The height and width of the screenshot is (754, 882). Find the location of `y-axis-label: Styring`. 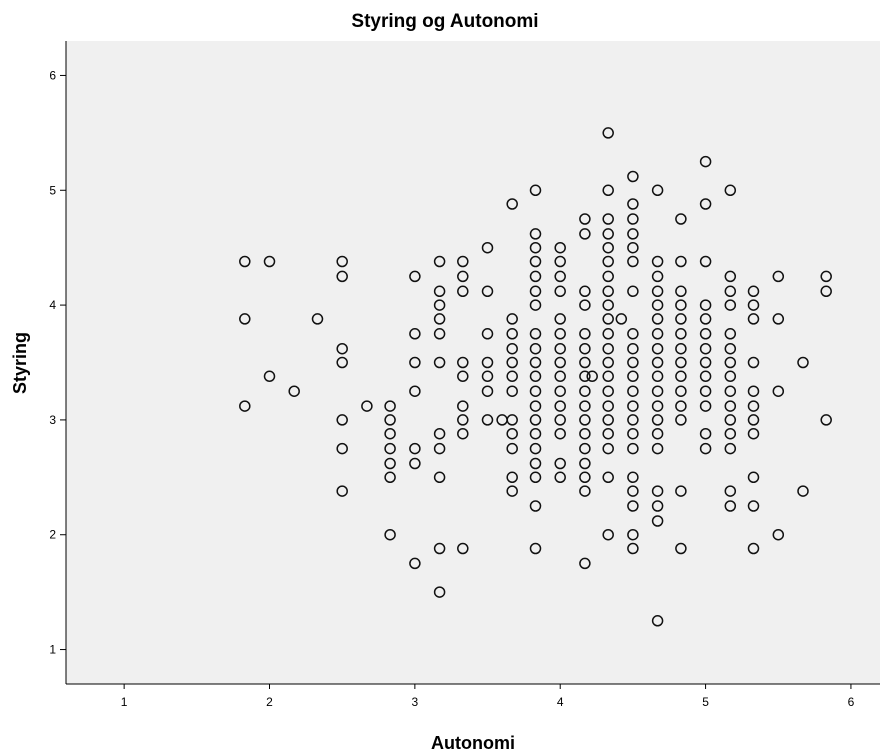

y-axis-label: Styring is located at coordinates (20, 363).